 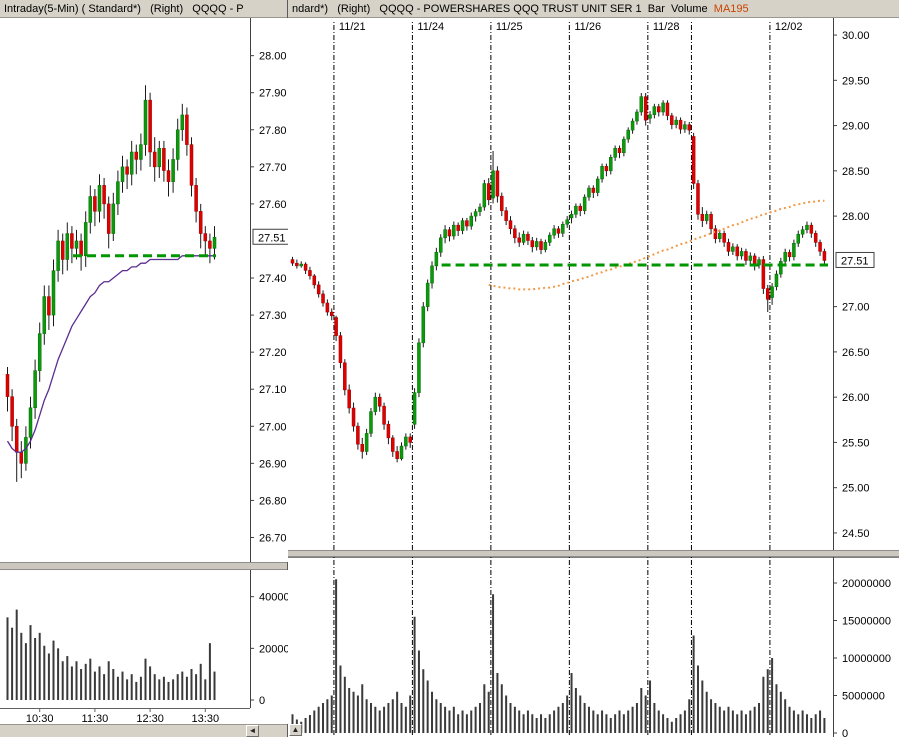 What do you see at coordinates (143, 730) in the screenshot?
I see `left-window-scrollbar: ◄` at bounding box center [143, 730].